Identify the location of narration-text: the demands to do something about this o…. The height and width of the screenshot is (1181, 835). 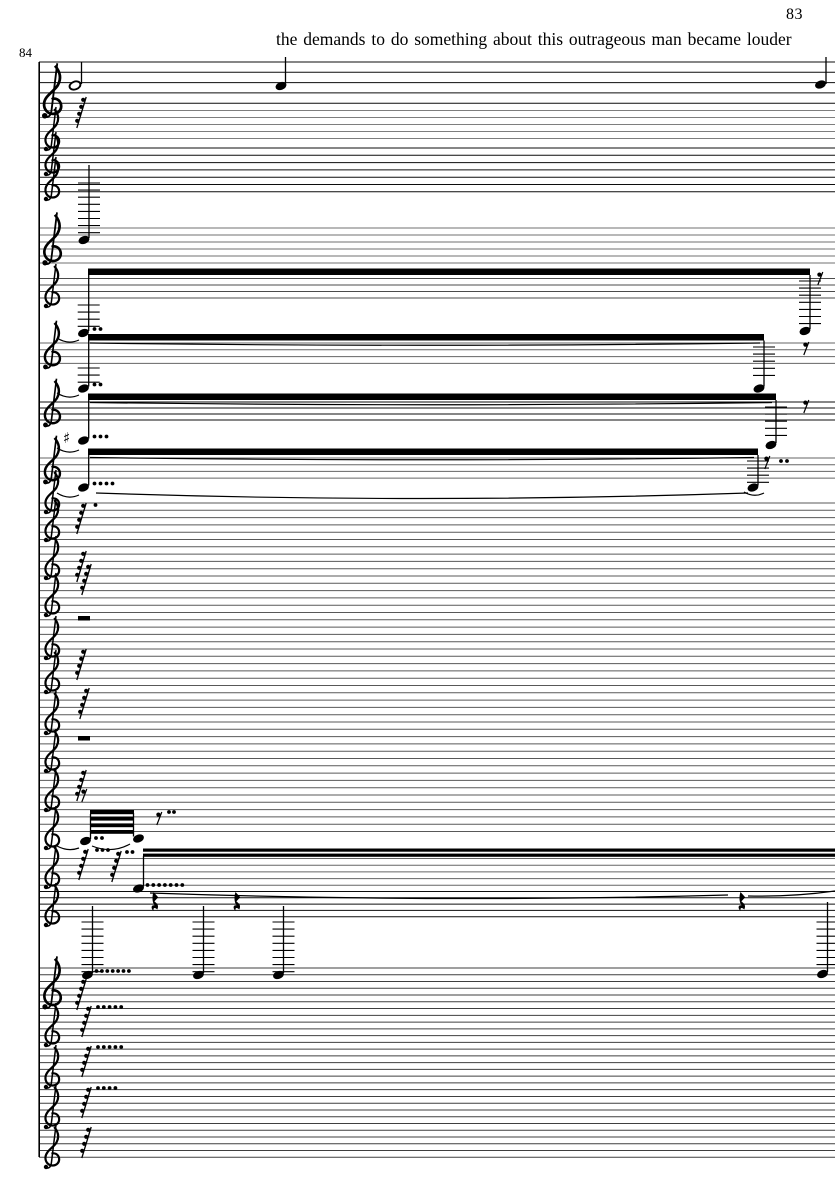
(534, 39).